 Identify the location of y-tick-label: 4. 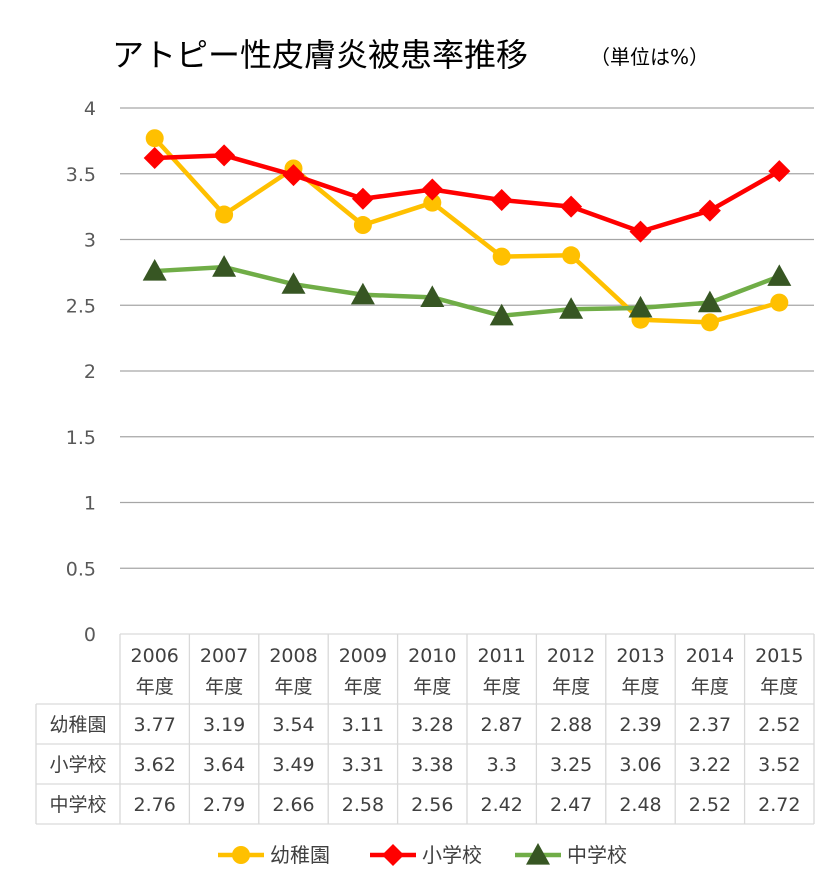
(90, 109).